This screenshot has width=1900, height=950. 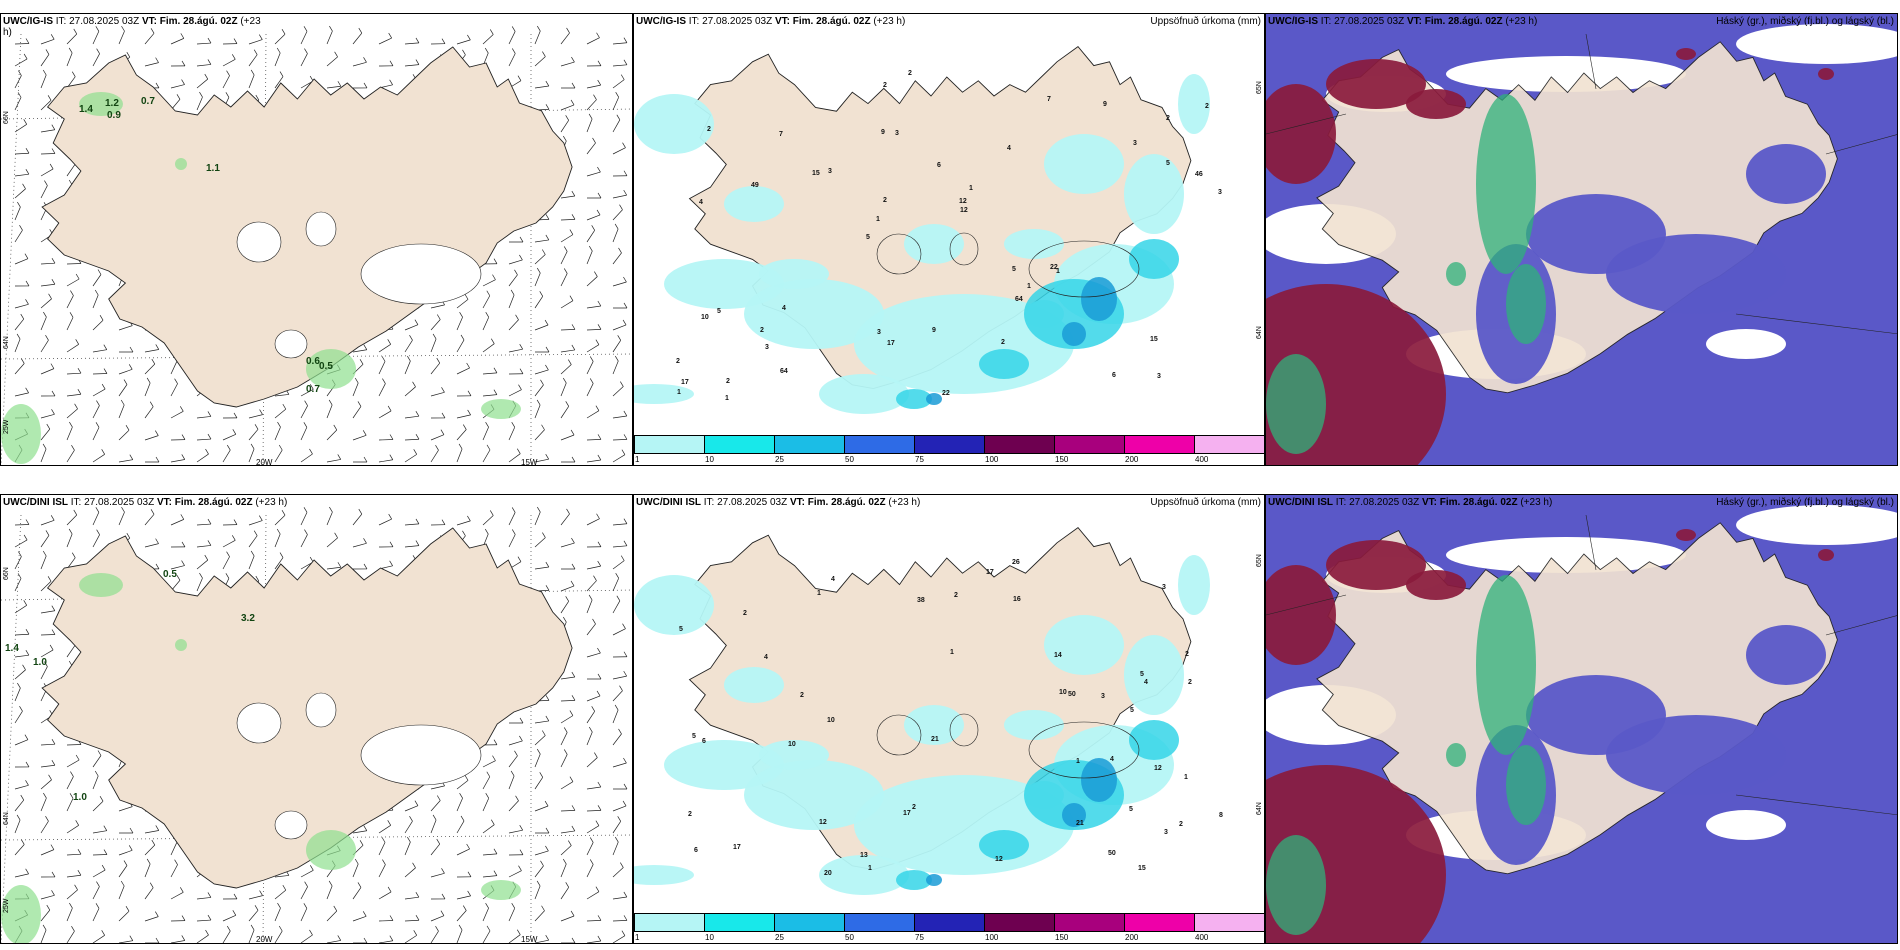 What do you see at coordinates (1696, 274) in the screenshot?
I see `low-cloud-area` at bounding box center [1696, 274].